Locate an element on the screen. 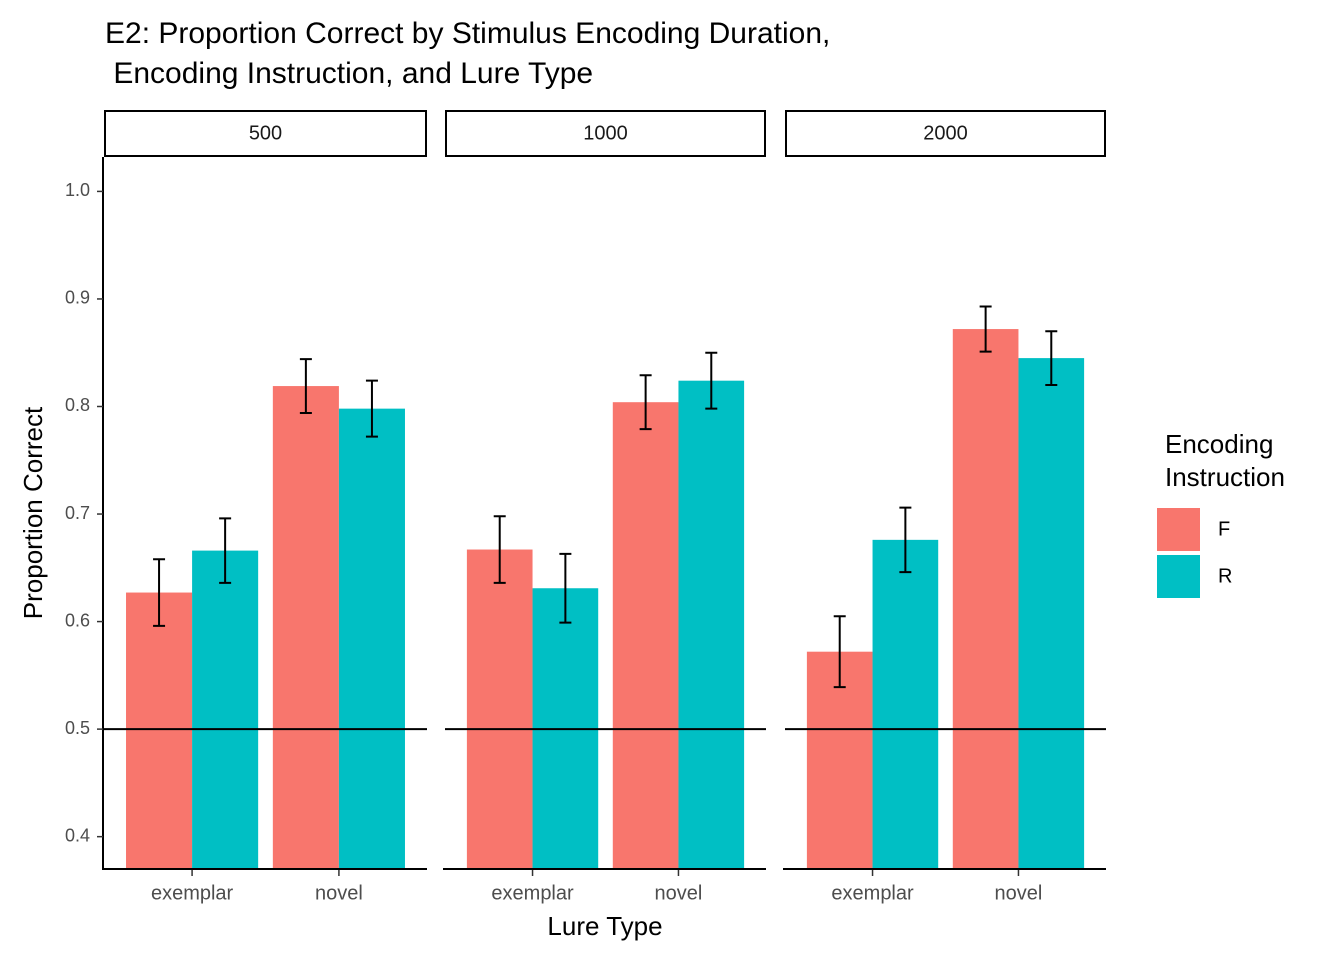  facet-label: 2000 is located at coordinates (945, 133).